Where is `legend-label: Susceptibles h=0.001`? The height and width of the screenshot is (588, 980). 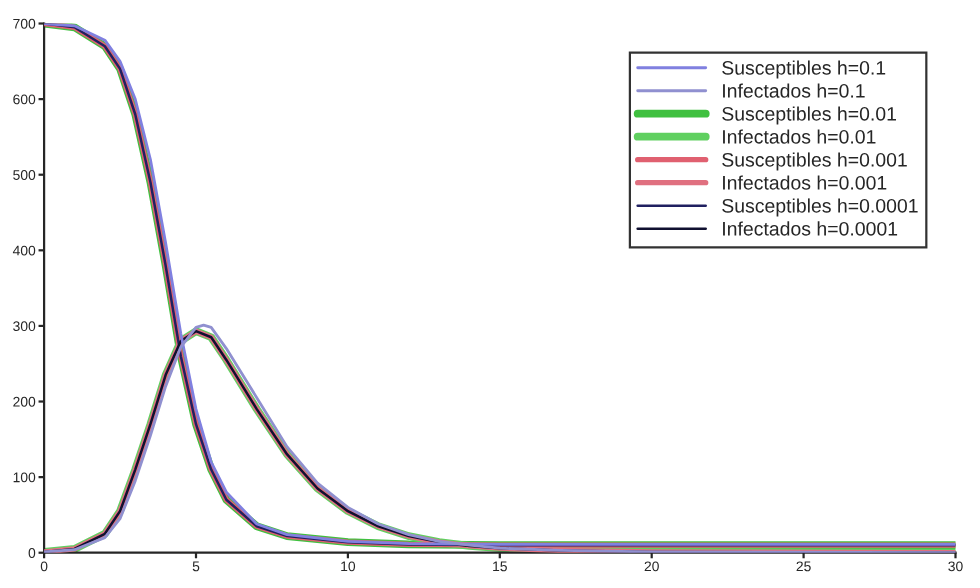 legend-label: Susceptibles h=0.001 is located at coordinates (814, 161).